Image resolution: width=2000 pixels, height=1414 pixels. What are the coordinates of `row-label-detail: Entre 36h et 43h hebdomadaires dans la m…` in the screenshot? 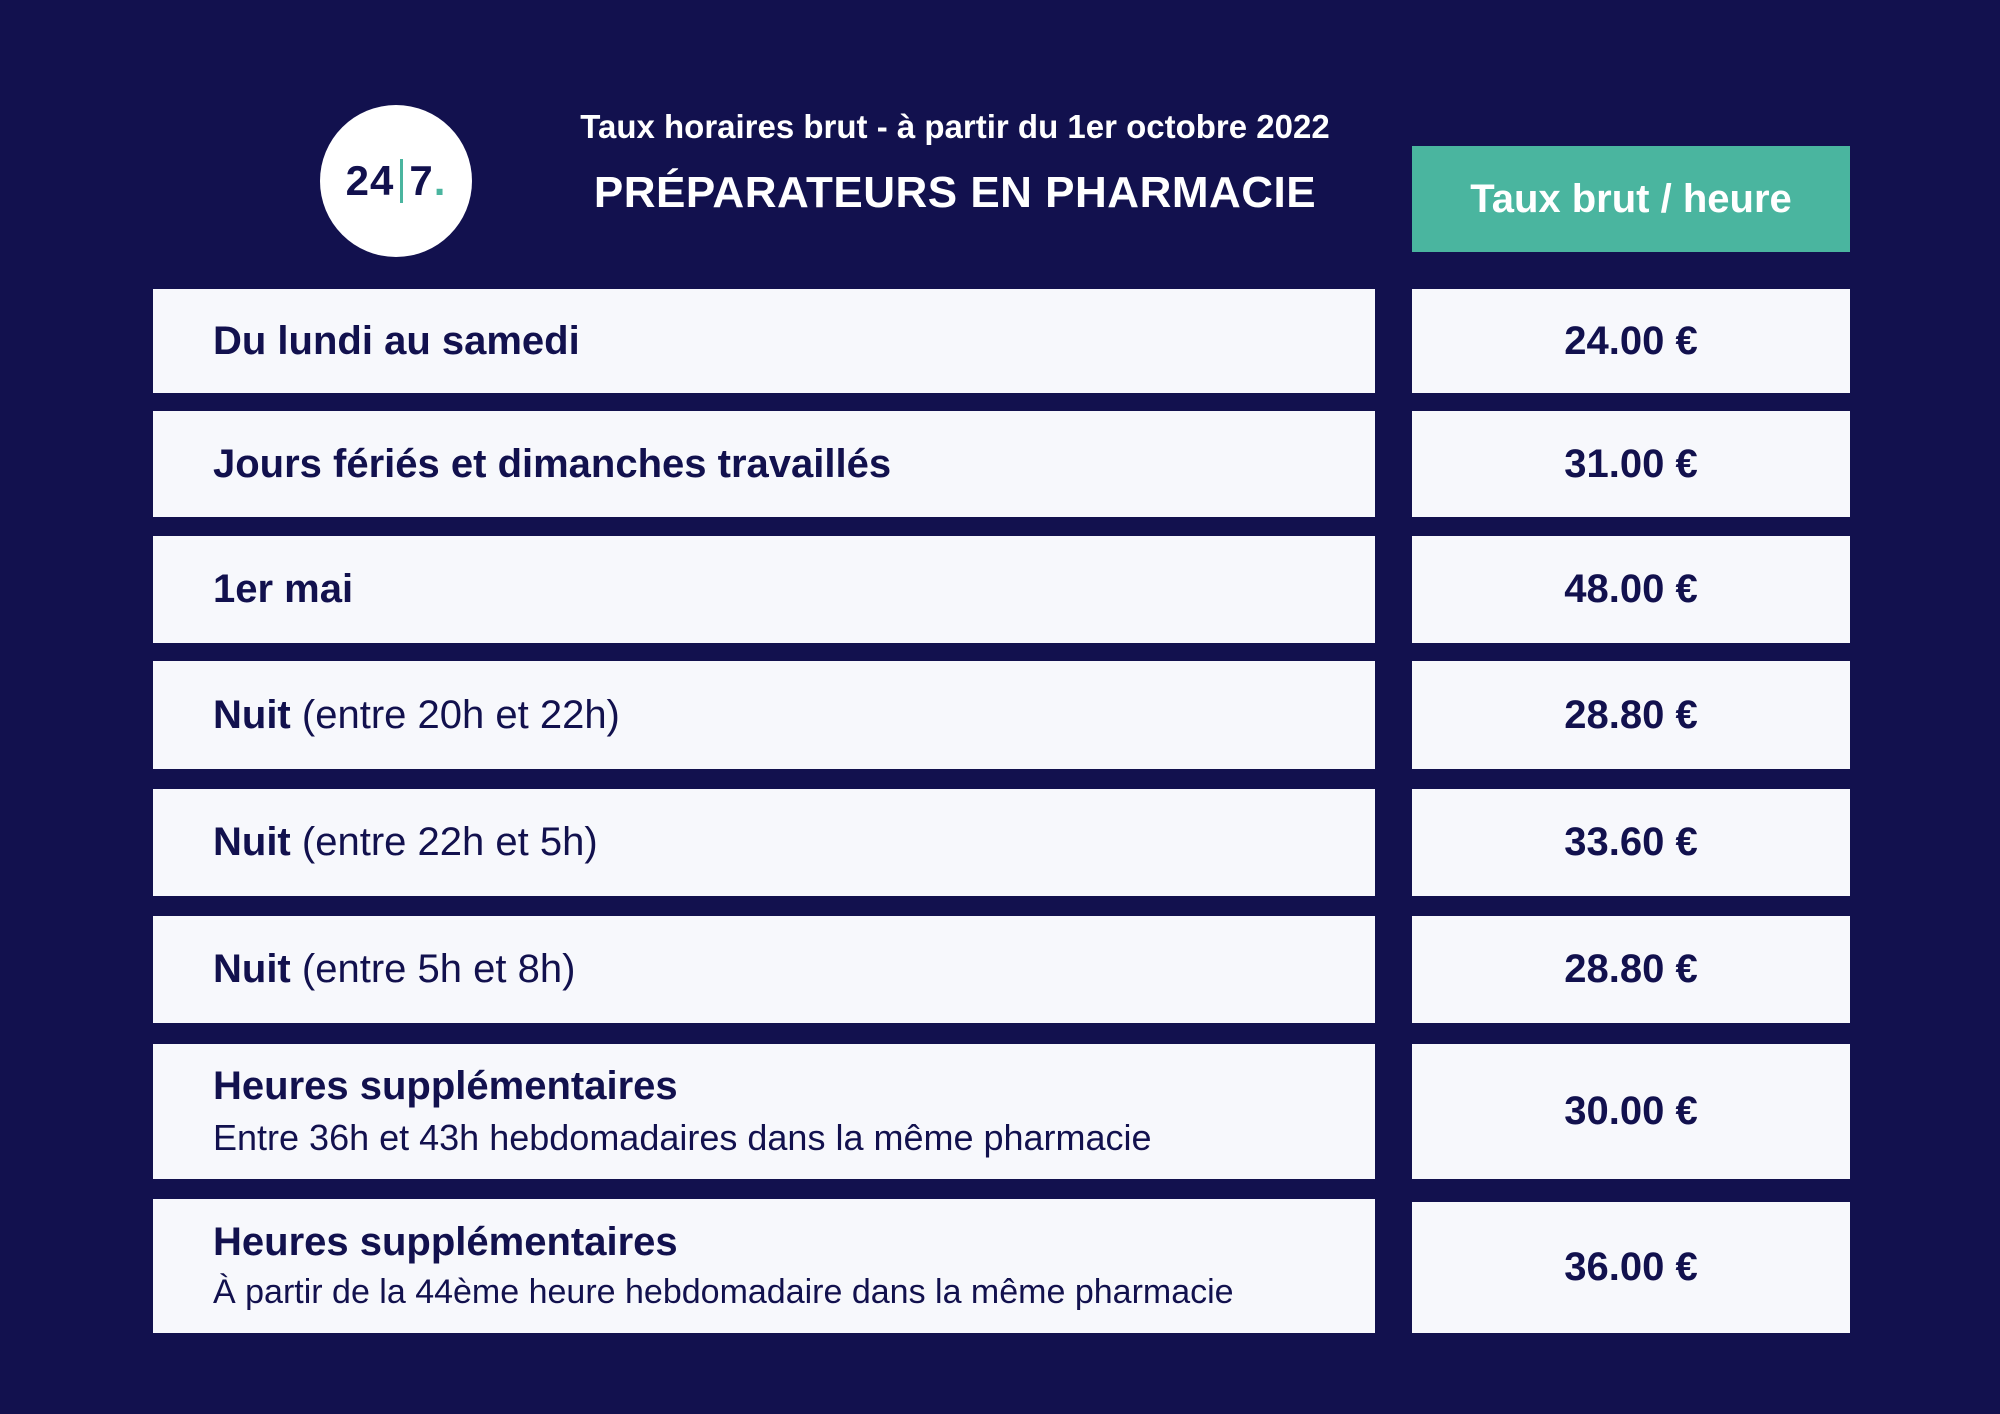 It's located at (682, 1137).